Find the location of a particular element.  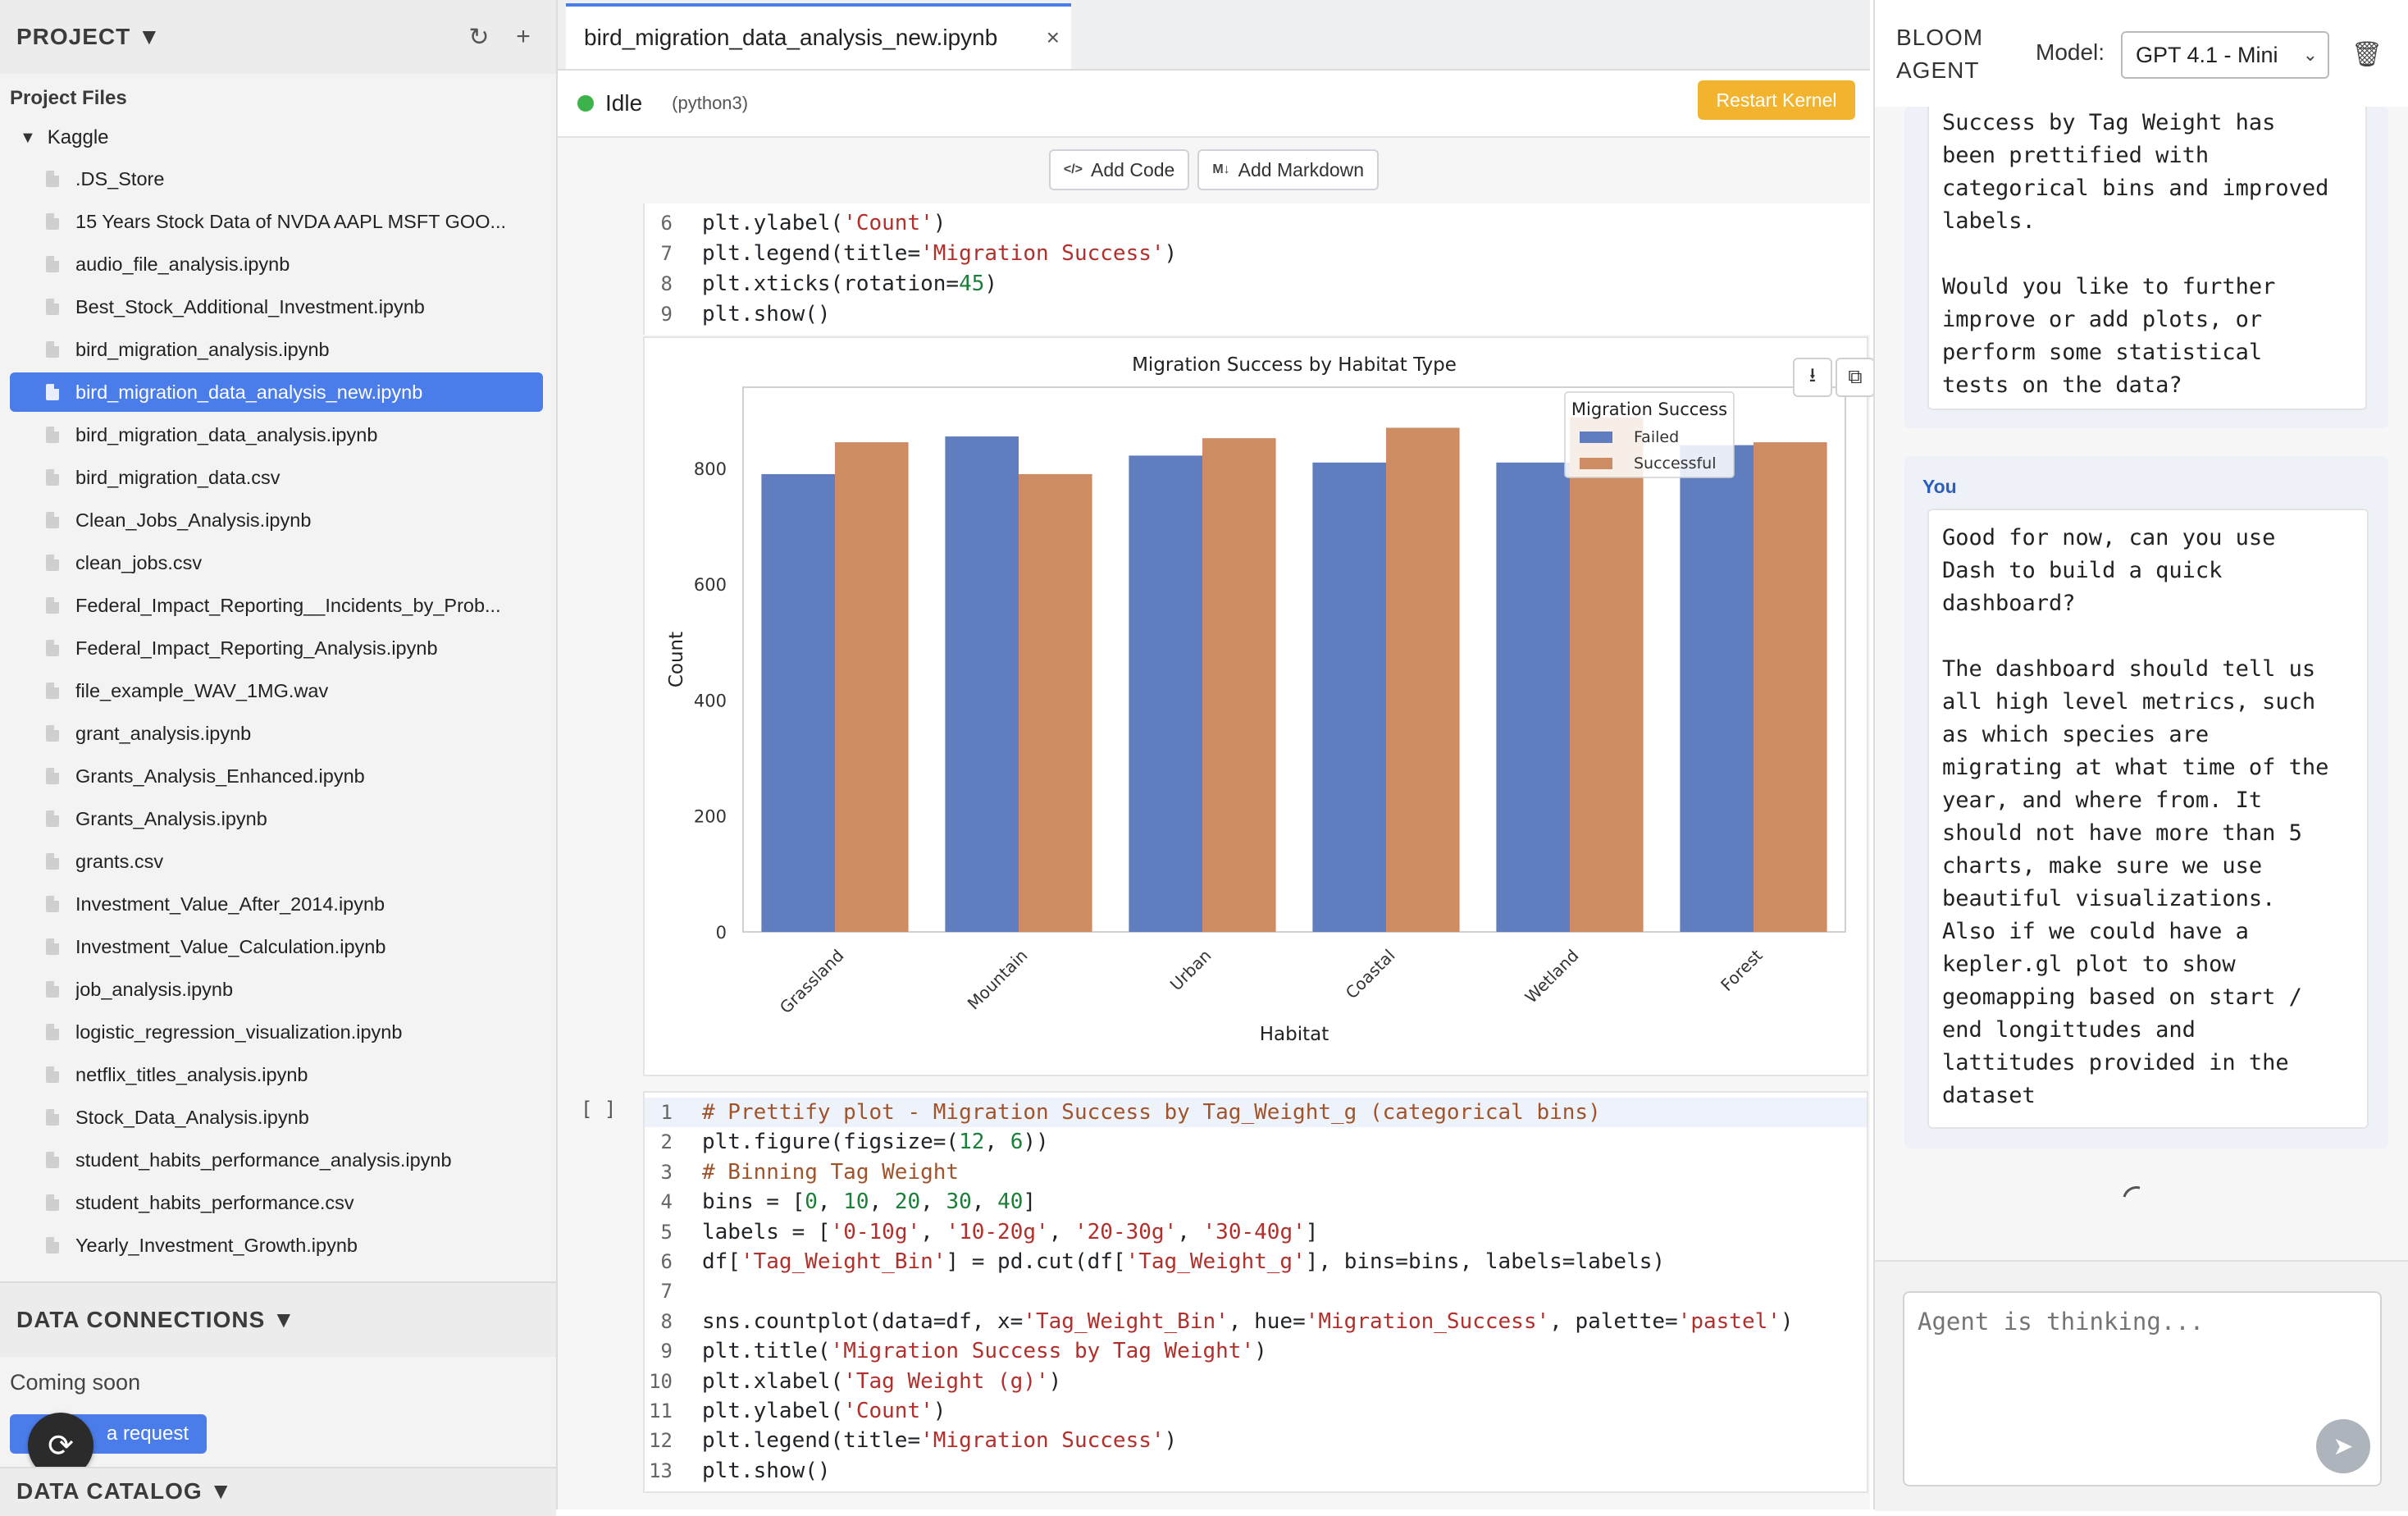

file-name: bird_migration_analysis.ipynb is located at coordinates (203, 349).